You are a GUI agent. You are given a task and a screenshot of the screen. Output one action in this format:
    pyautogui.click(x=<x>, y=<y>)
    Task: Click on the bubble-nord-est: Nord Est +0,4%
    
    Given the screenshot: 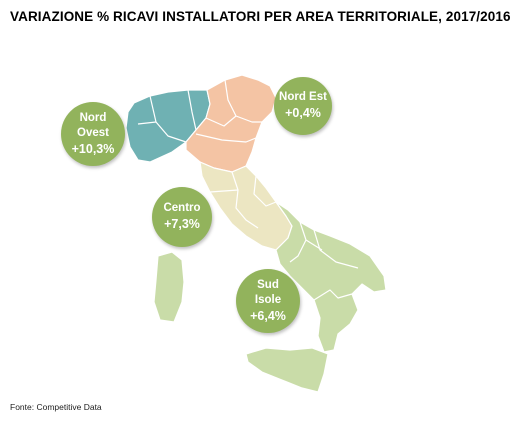 What is the action you would take?
    pyautogui.click(x=303, y=106)
    